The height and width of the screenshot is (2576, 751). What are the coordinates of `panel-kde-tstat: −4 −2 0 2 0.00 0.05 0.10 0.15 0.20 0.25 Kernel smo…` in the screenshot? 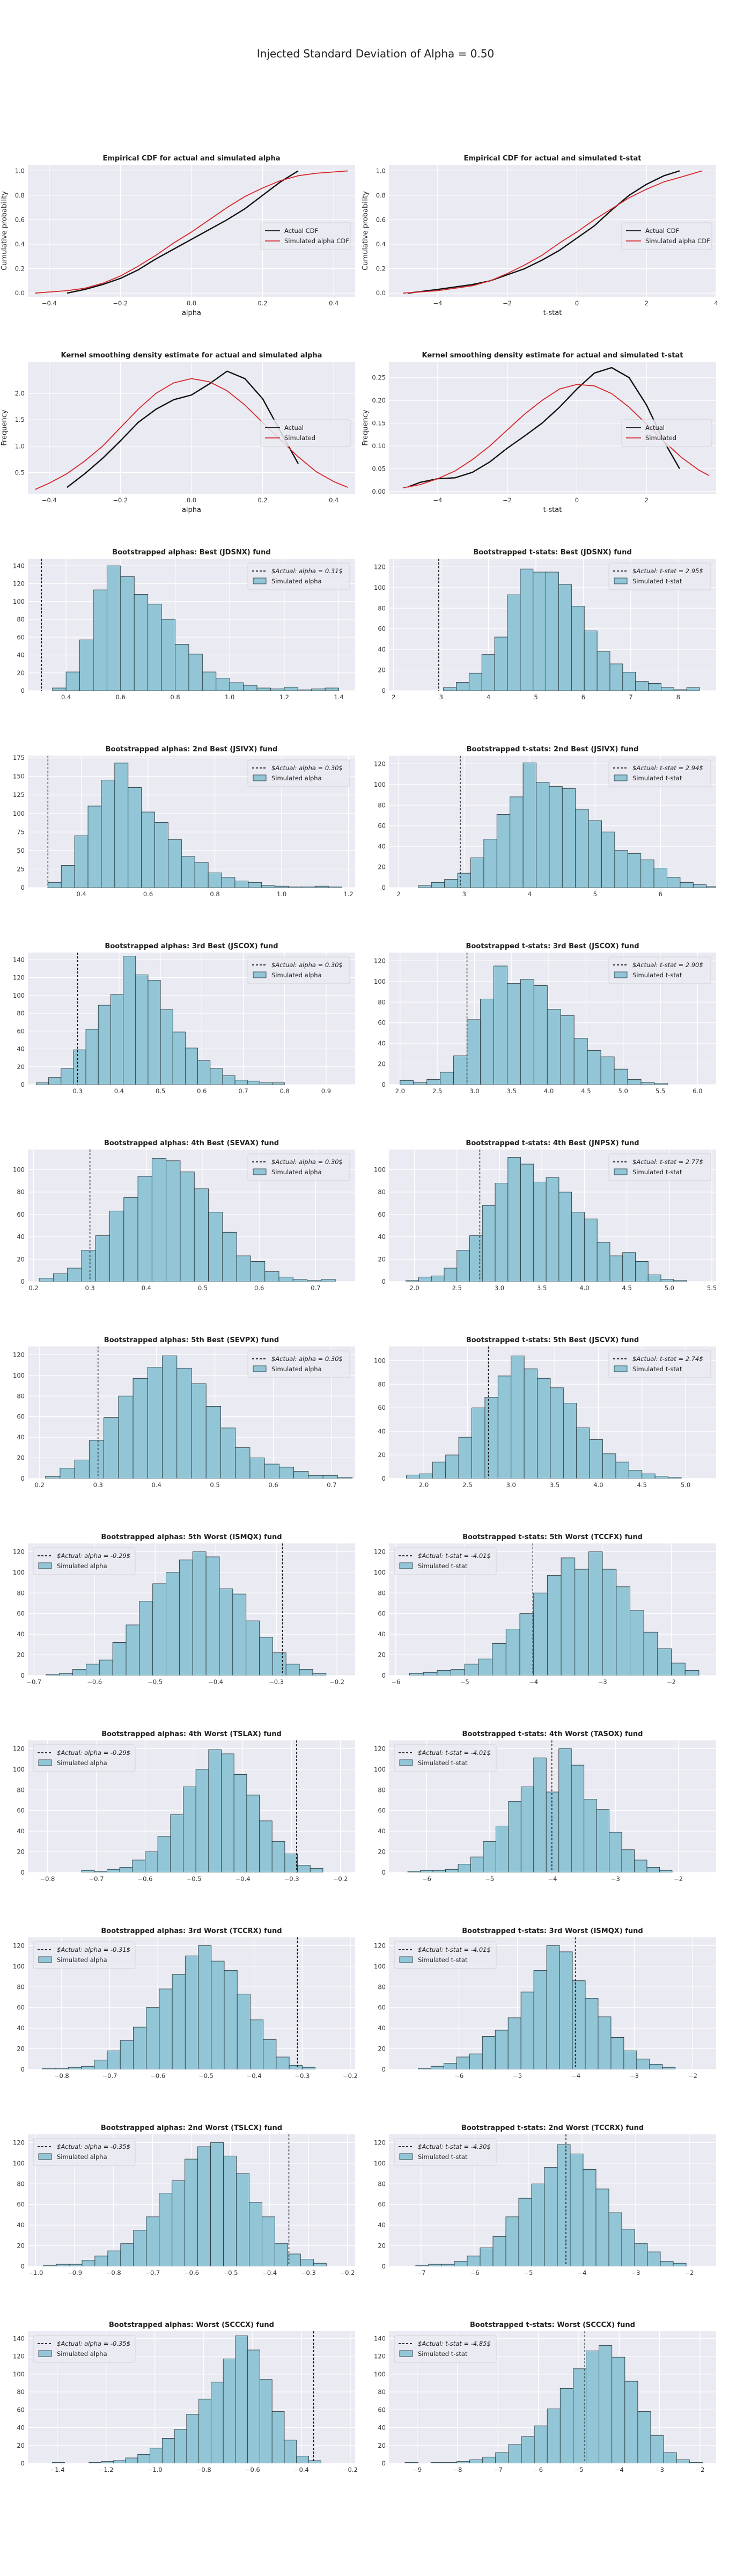 It's located at (539, 433).